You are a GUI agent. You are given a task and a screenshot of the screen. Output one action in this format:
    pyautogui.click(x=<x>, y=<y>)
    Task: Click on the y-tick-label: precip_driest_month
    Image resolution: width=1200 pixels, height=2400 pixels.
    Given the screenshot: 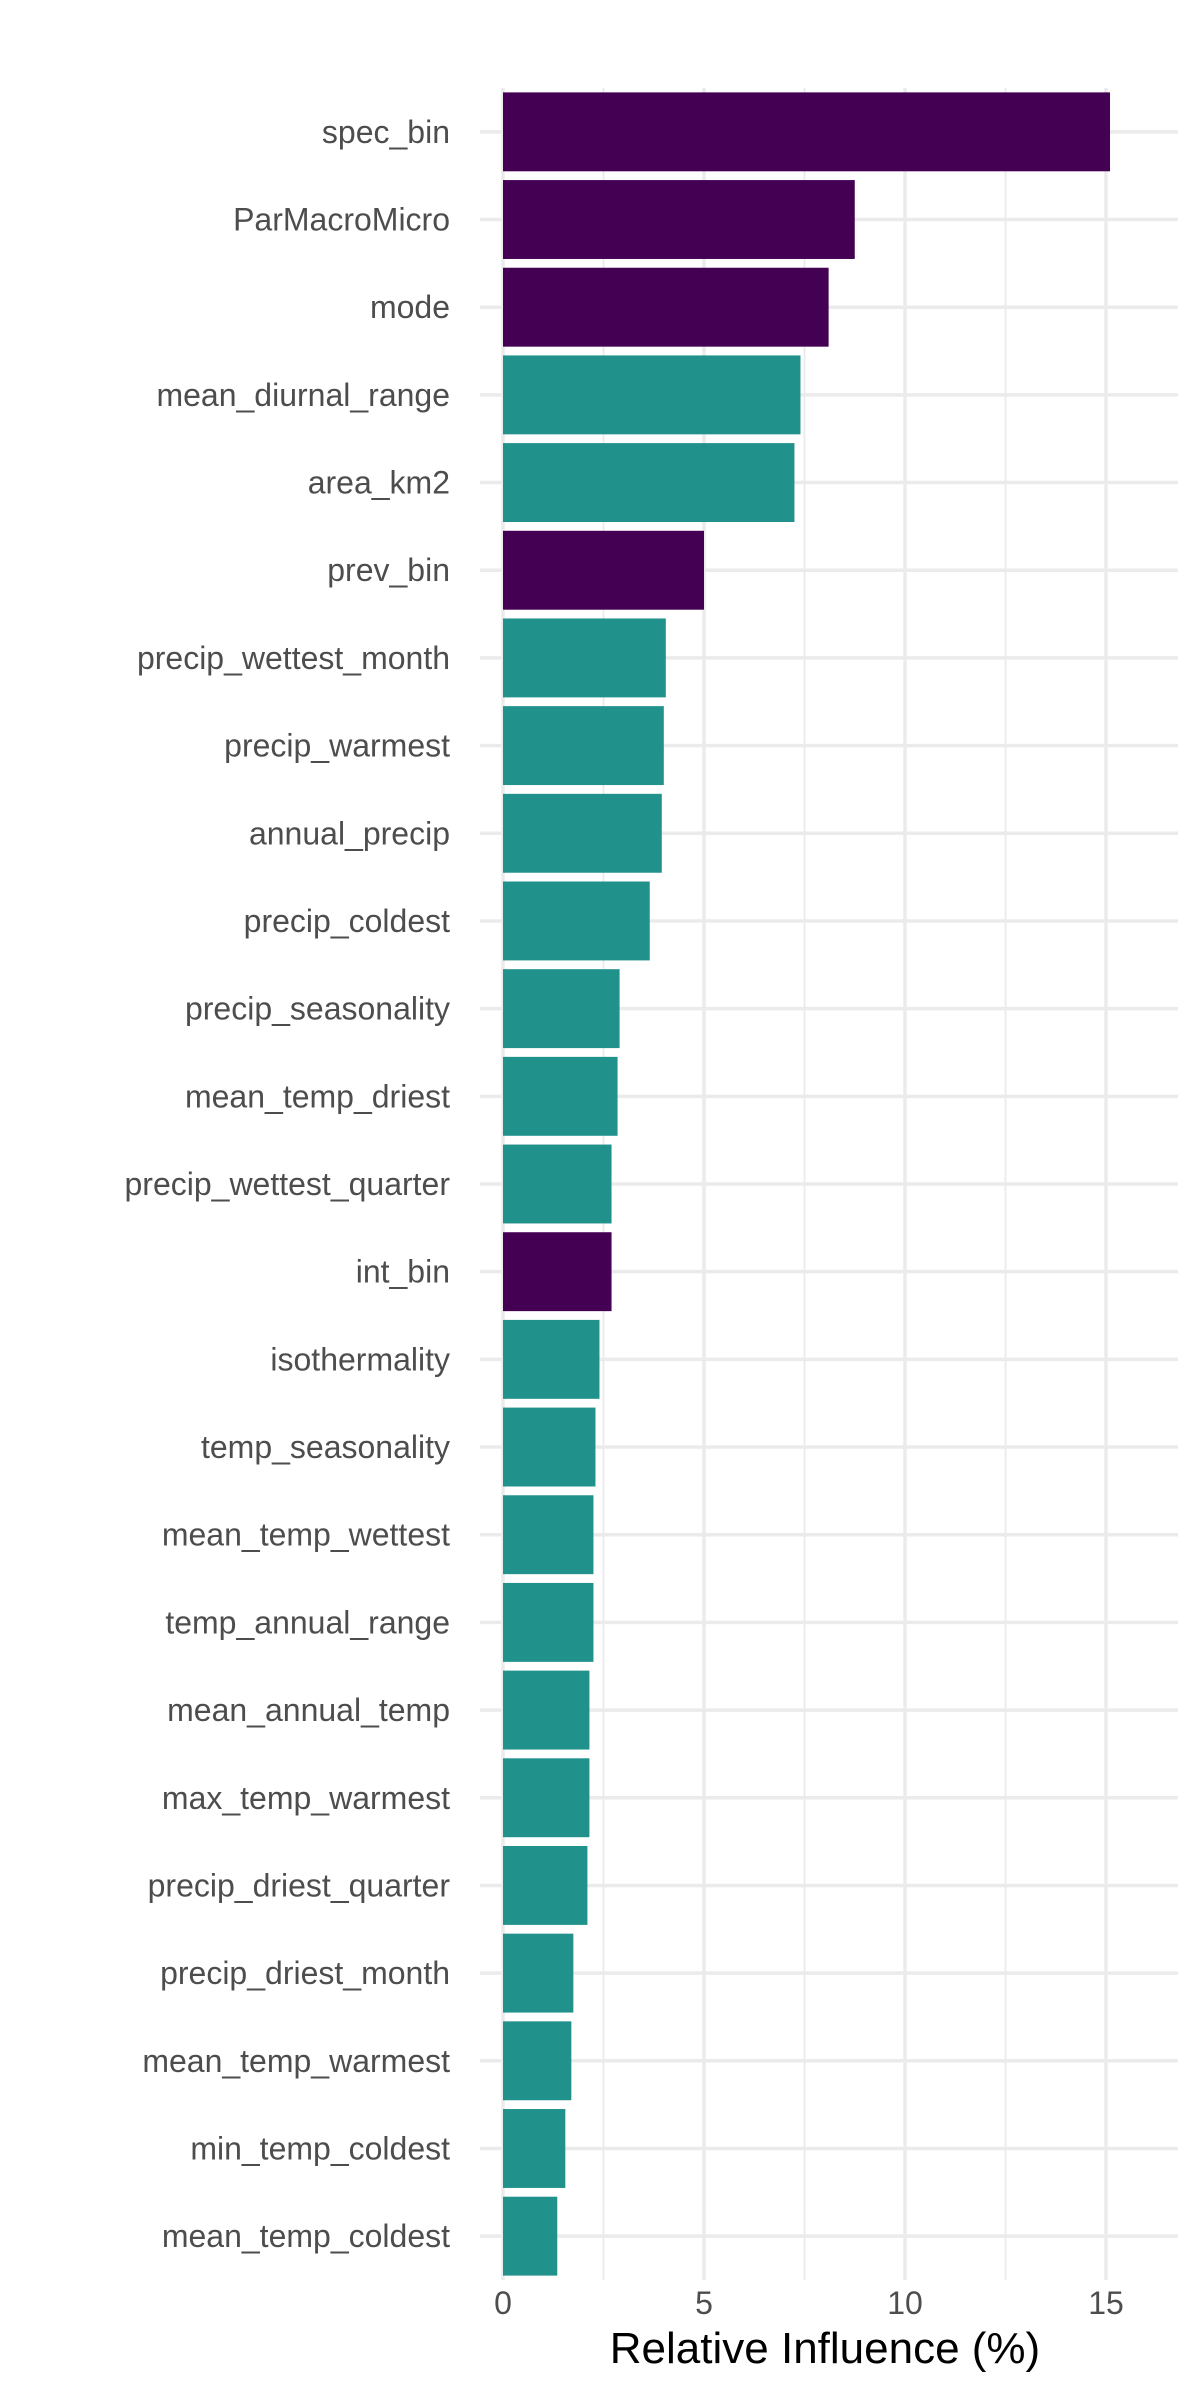 What is the action you would take?
    pyautogui.click(x=305, y=1973)
    